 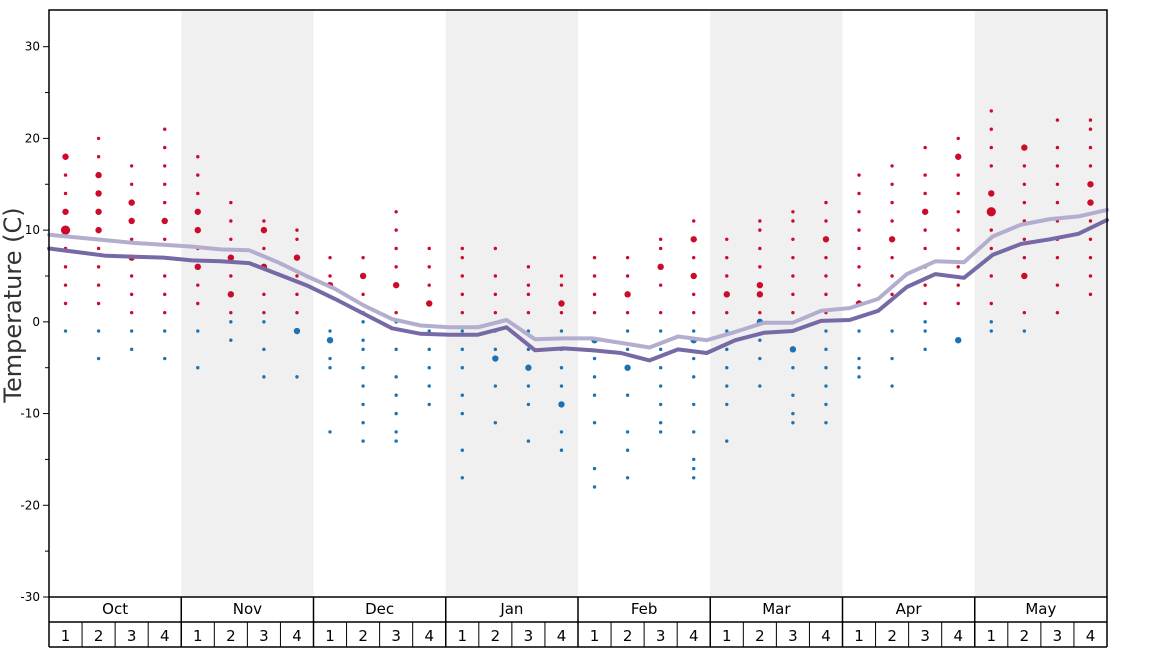 What do you see at coordinates (1091, 636) in the screenshot?
I see `week-label: 4` at bounding box center [1091, 636].